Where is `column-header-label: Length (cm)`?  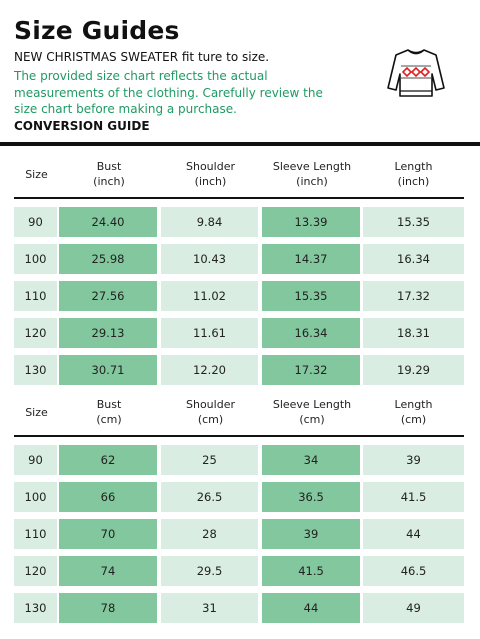 column-header-label: Length (cm) is located at coordinates (413, 412).